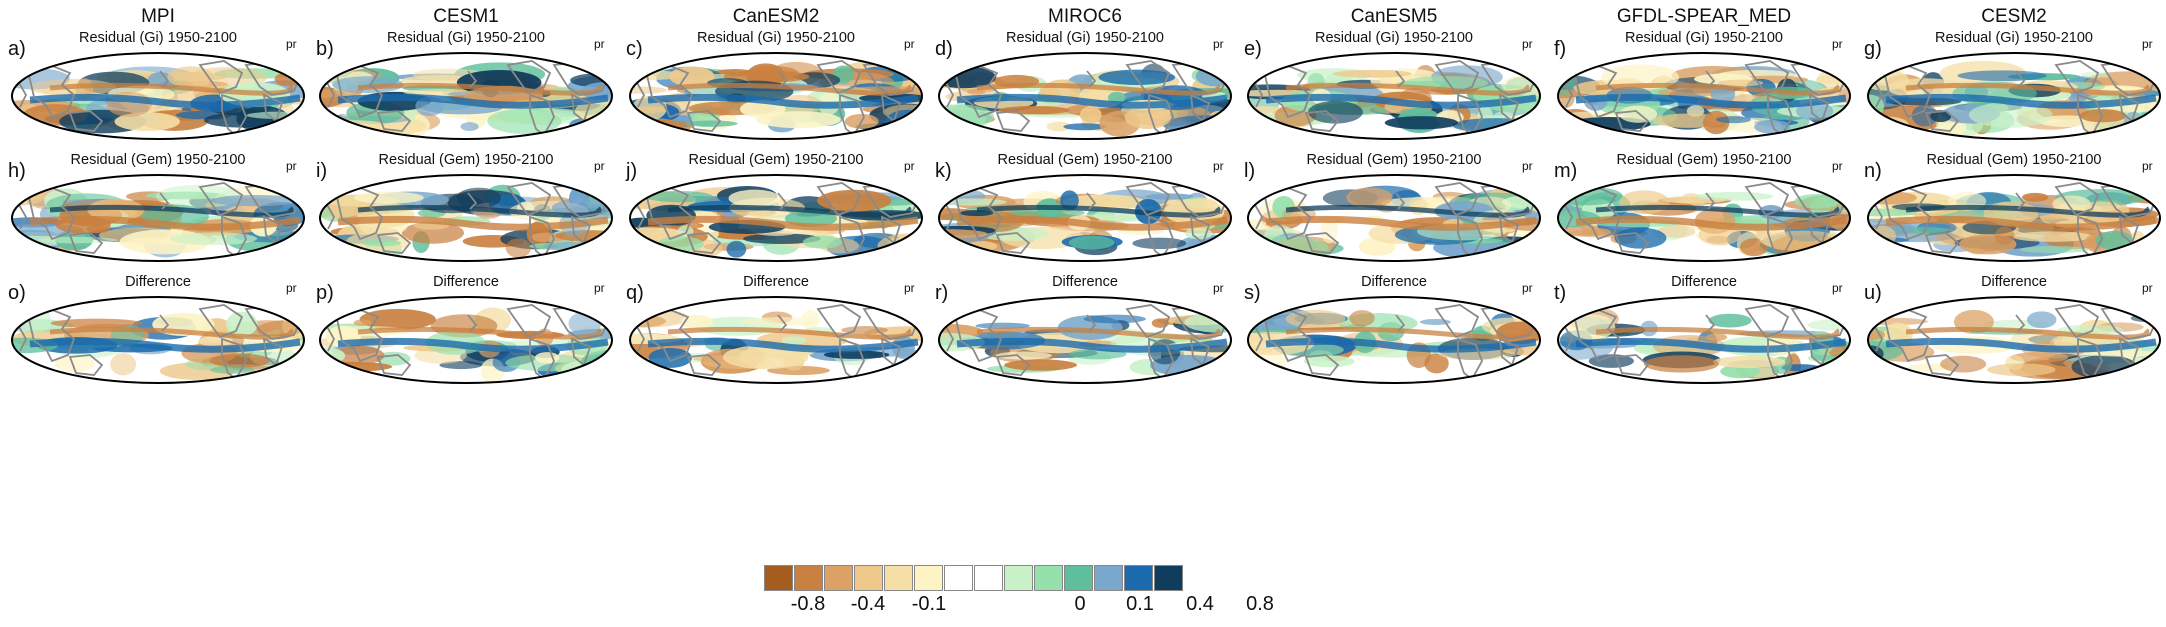  What do you see at coordinates (17, 49) in the screenshot?
I see `panel-letter: a)` at bounding box center [17, 49].